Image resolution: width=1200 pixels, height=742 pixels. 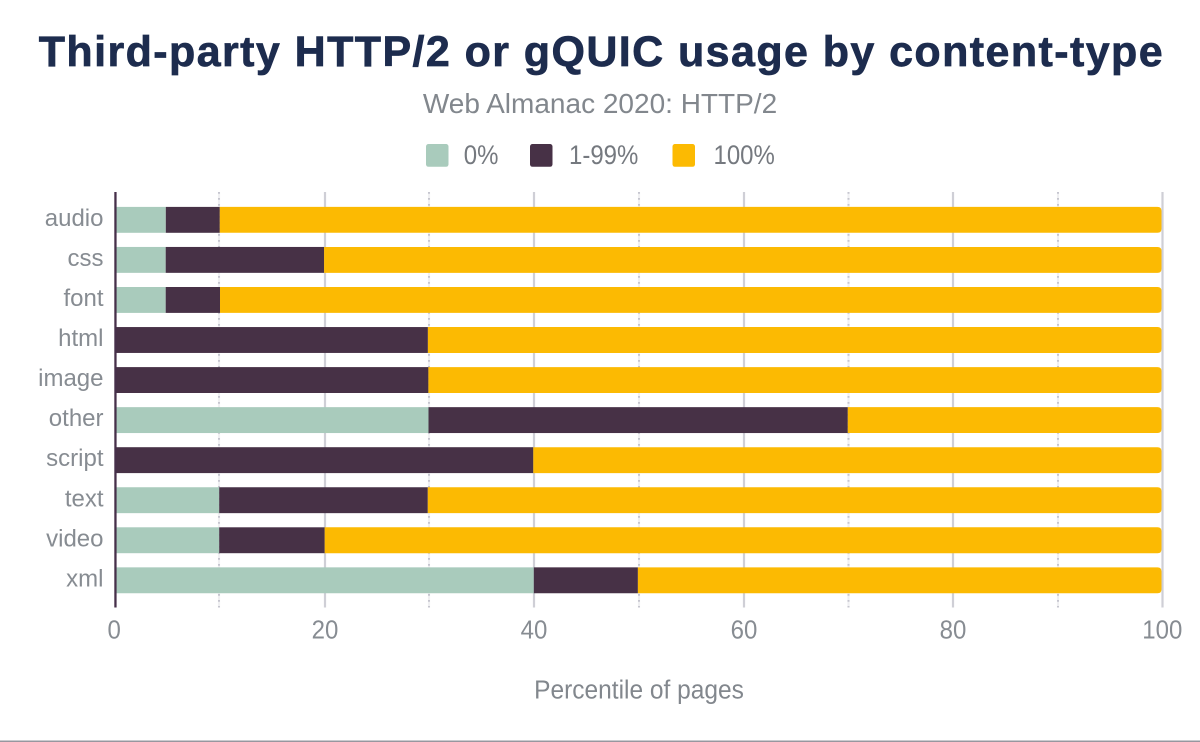 What do you see at coordinates (74, 538) in the screenshot?
I see `svg-text: video` at bounding box center [74, 538].